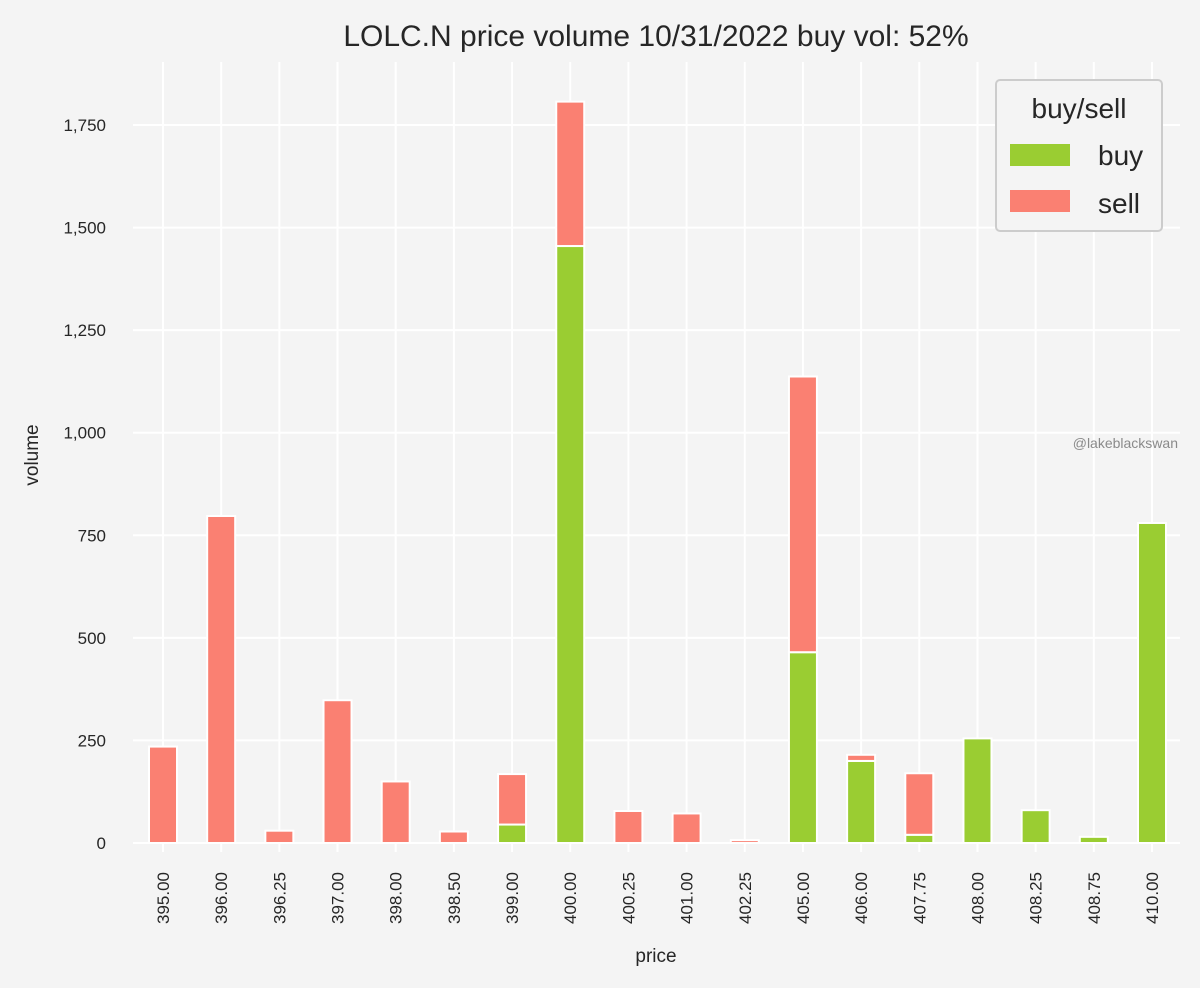  Describe the element at coordinates (655, 956) in the screenshot. I see `x-axis-label: price` at that location.